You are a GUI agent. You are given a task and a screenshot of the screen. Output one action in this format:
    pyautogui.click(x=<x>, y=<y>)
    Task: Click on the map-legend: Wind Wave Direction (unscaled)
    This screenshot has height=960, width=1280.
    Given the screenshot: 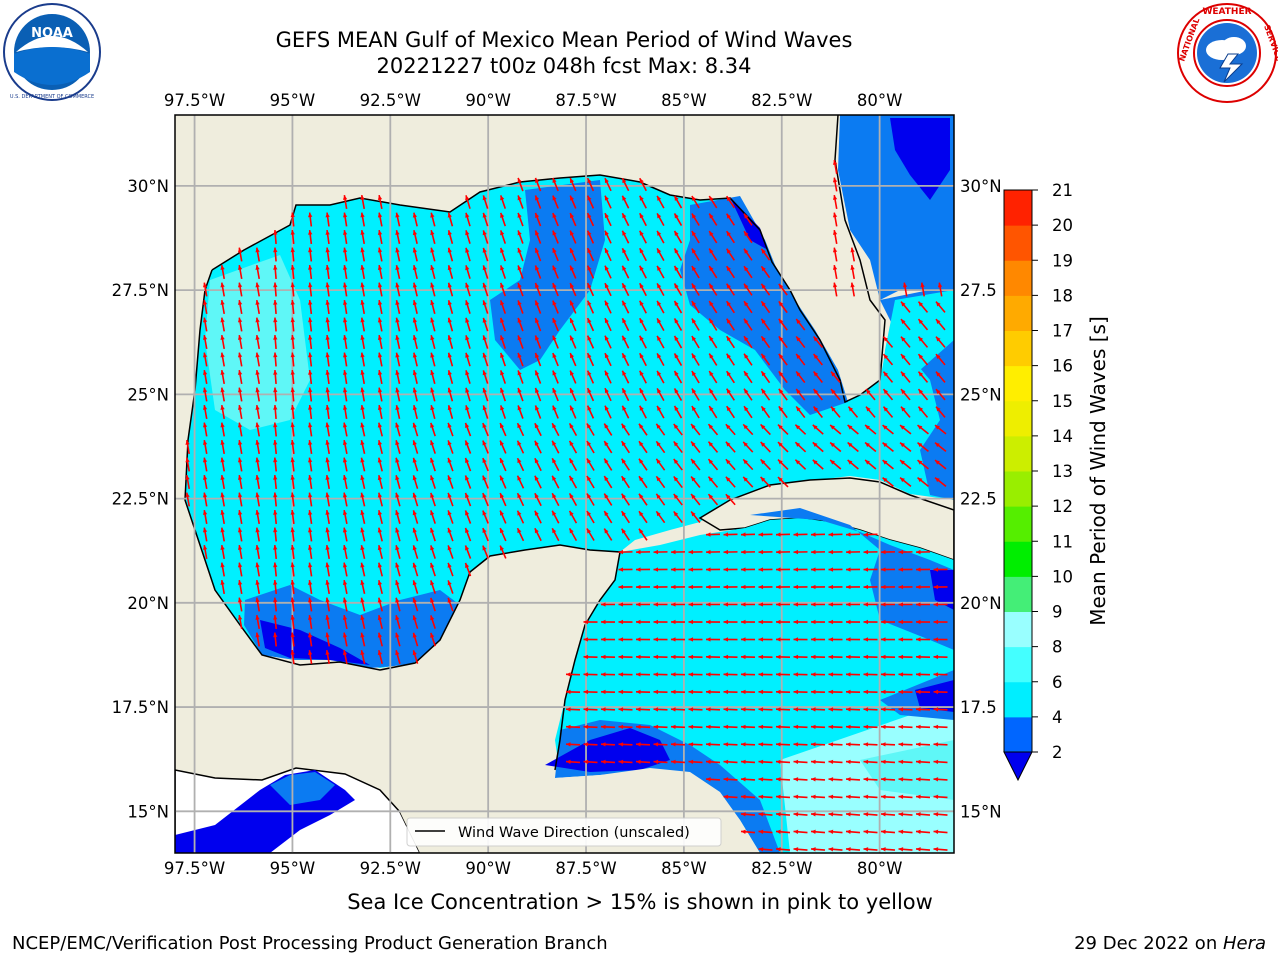 What is the action you would take?
    pyautogui.click(x=564, y=832)
    